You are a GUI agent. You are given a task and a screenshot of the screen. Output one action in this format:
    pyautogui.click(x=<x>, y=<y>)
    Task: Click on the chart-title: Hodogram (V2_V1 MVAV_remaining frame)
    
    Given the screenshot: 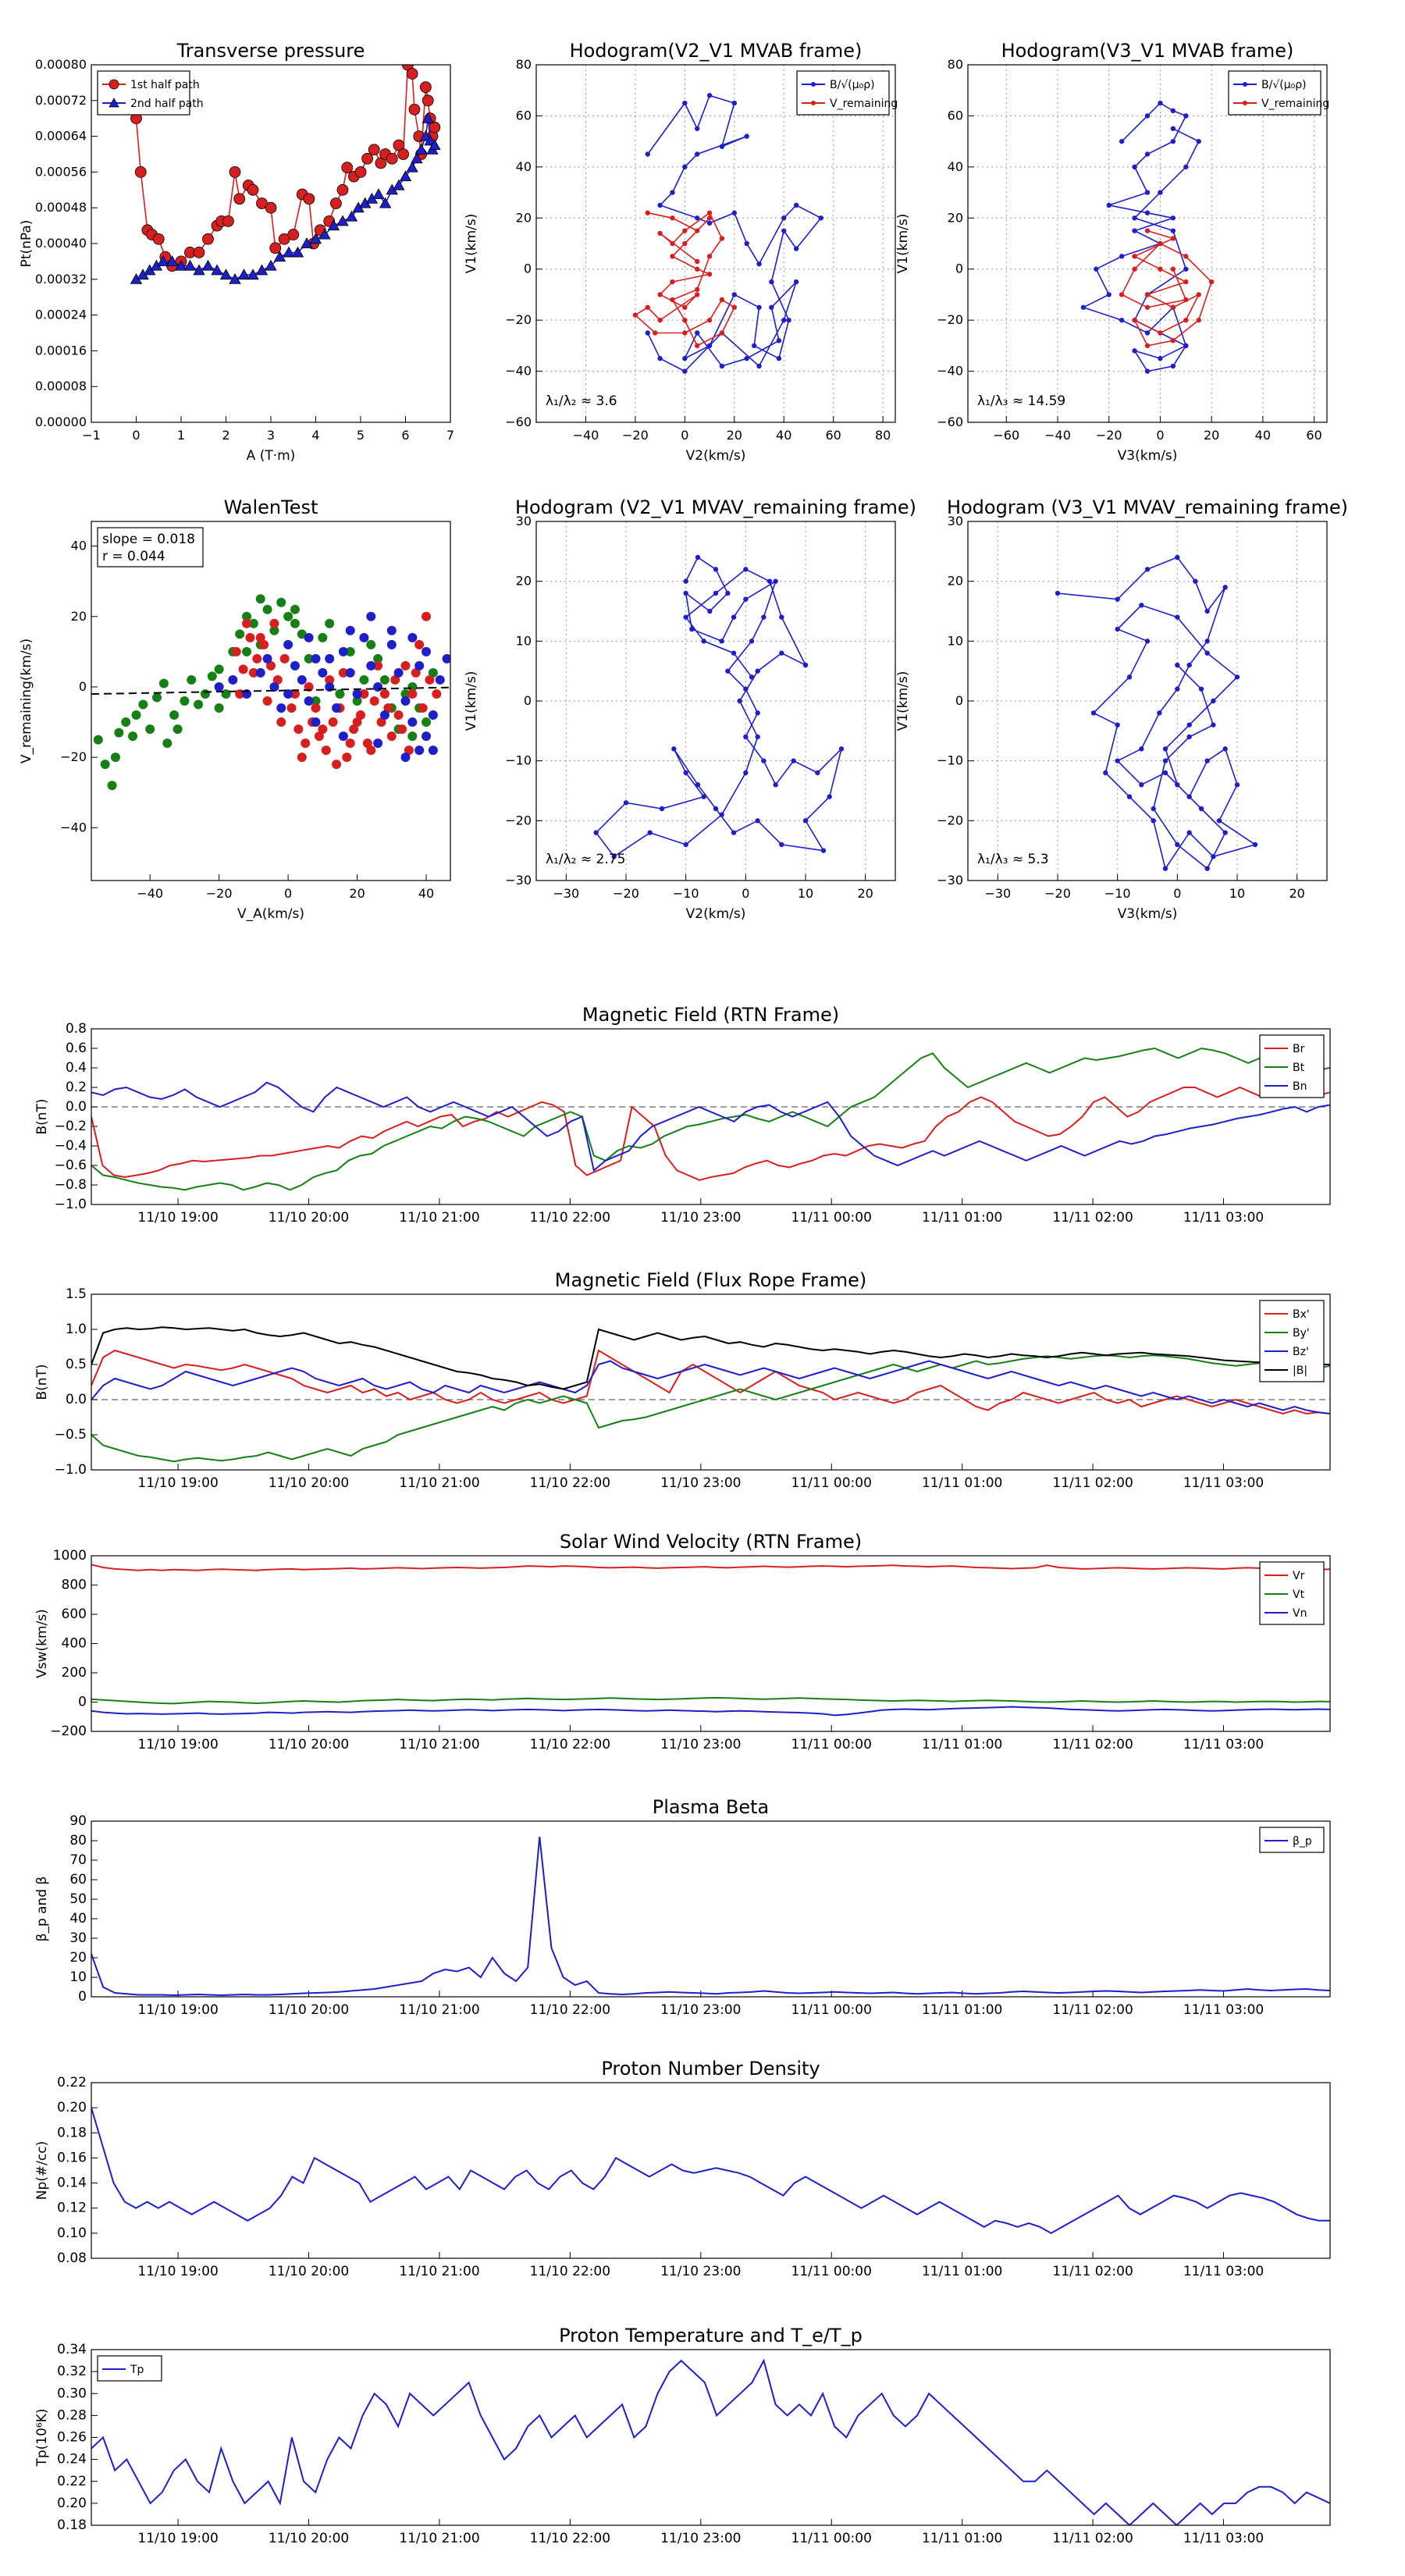 What is the action you would take?
    pyautogui.click(x=716, y=507)
    